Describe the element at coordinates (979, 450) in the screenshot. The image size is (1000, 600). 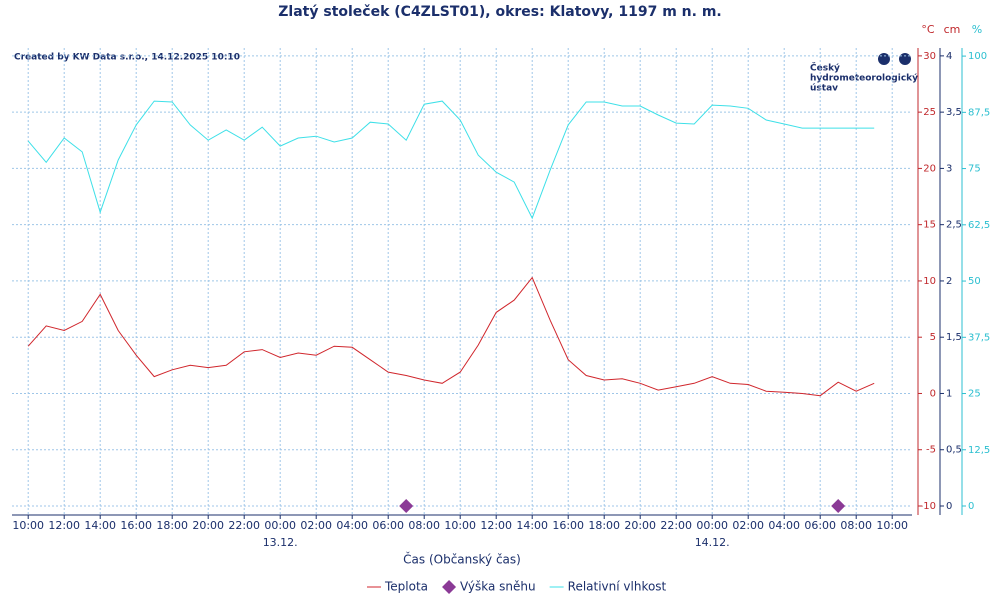
I see `y-tick-label: 12,5` at that location.